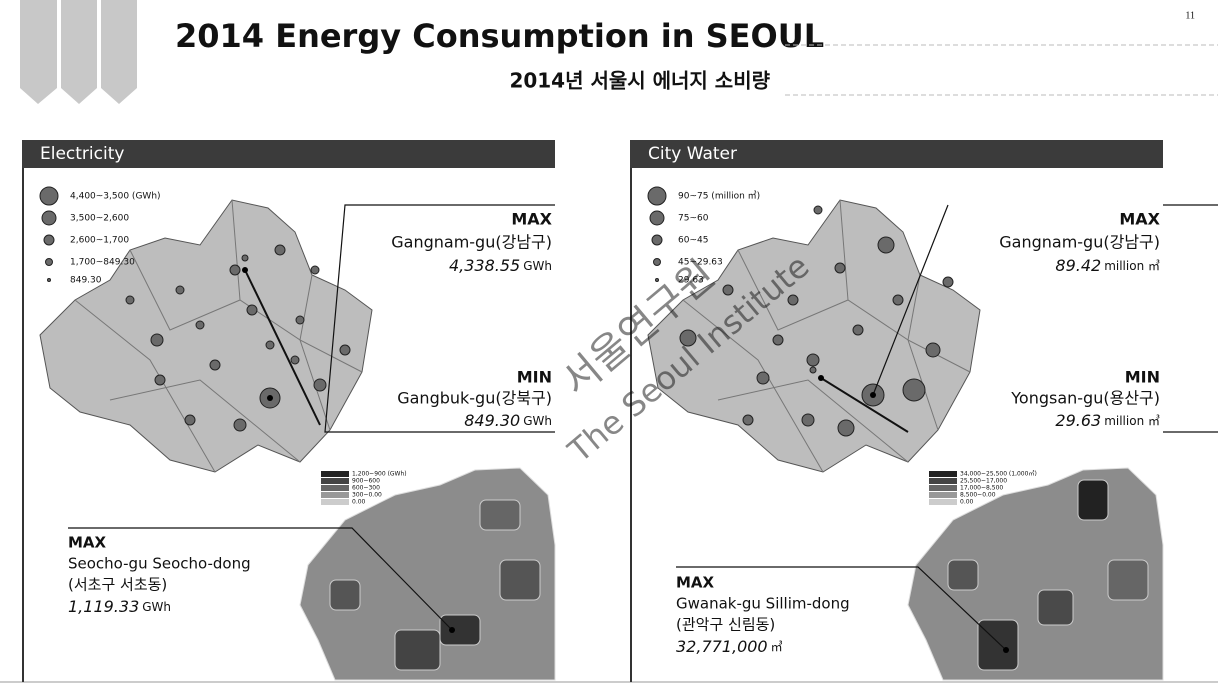 The height and width of the screenshot is (685, 1218). Describe the element at coordinates (367, 495) in the screenshot. I see `detail-legend-label: 300~0.00` at that location.